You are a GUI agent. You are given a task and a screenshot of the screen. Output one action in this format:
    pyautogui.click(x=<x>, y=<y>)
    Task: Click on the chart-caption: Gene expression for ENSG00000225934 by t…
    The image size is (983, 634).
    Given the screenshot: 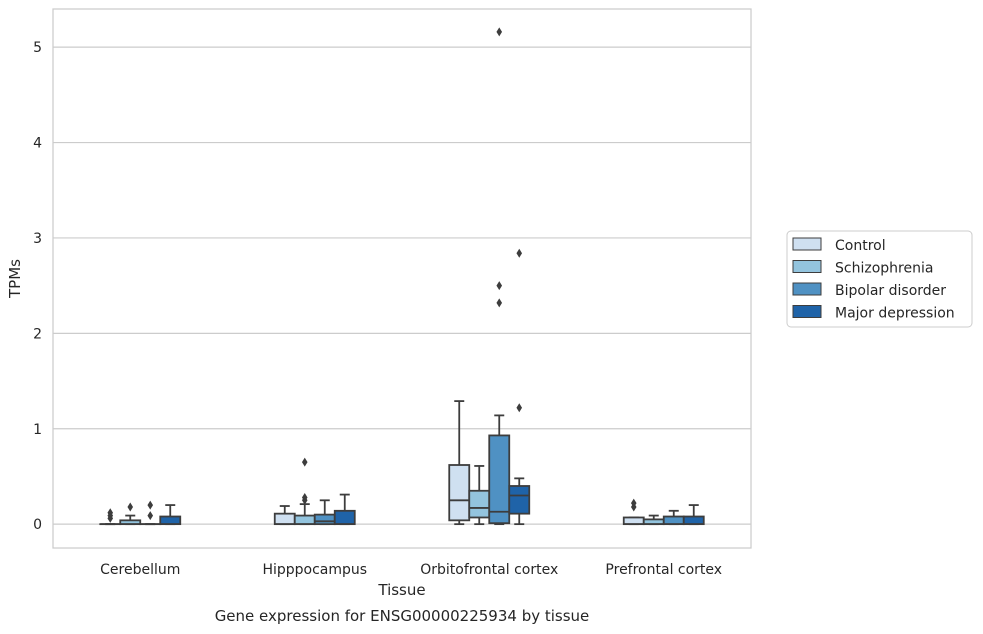 What is the action you would take?
    pyautogui.click(x=402, y=616)
    